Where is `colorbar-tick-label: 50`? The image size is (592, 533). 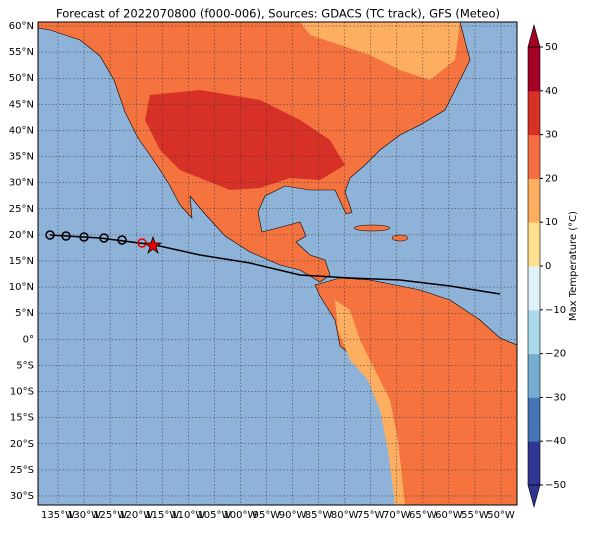 colorbar-tick-label: 50 is located at coordinates (551, 47).